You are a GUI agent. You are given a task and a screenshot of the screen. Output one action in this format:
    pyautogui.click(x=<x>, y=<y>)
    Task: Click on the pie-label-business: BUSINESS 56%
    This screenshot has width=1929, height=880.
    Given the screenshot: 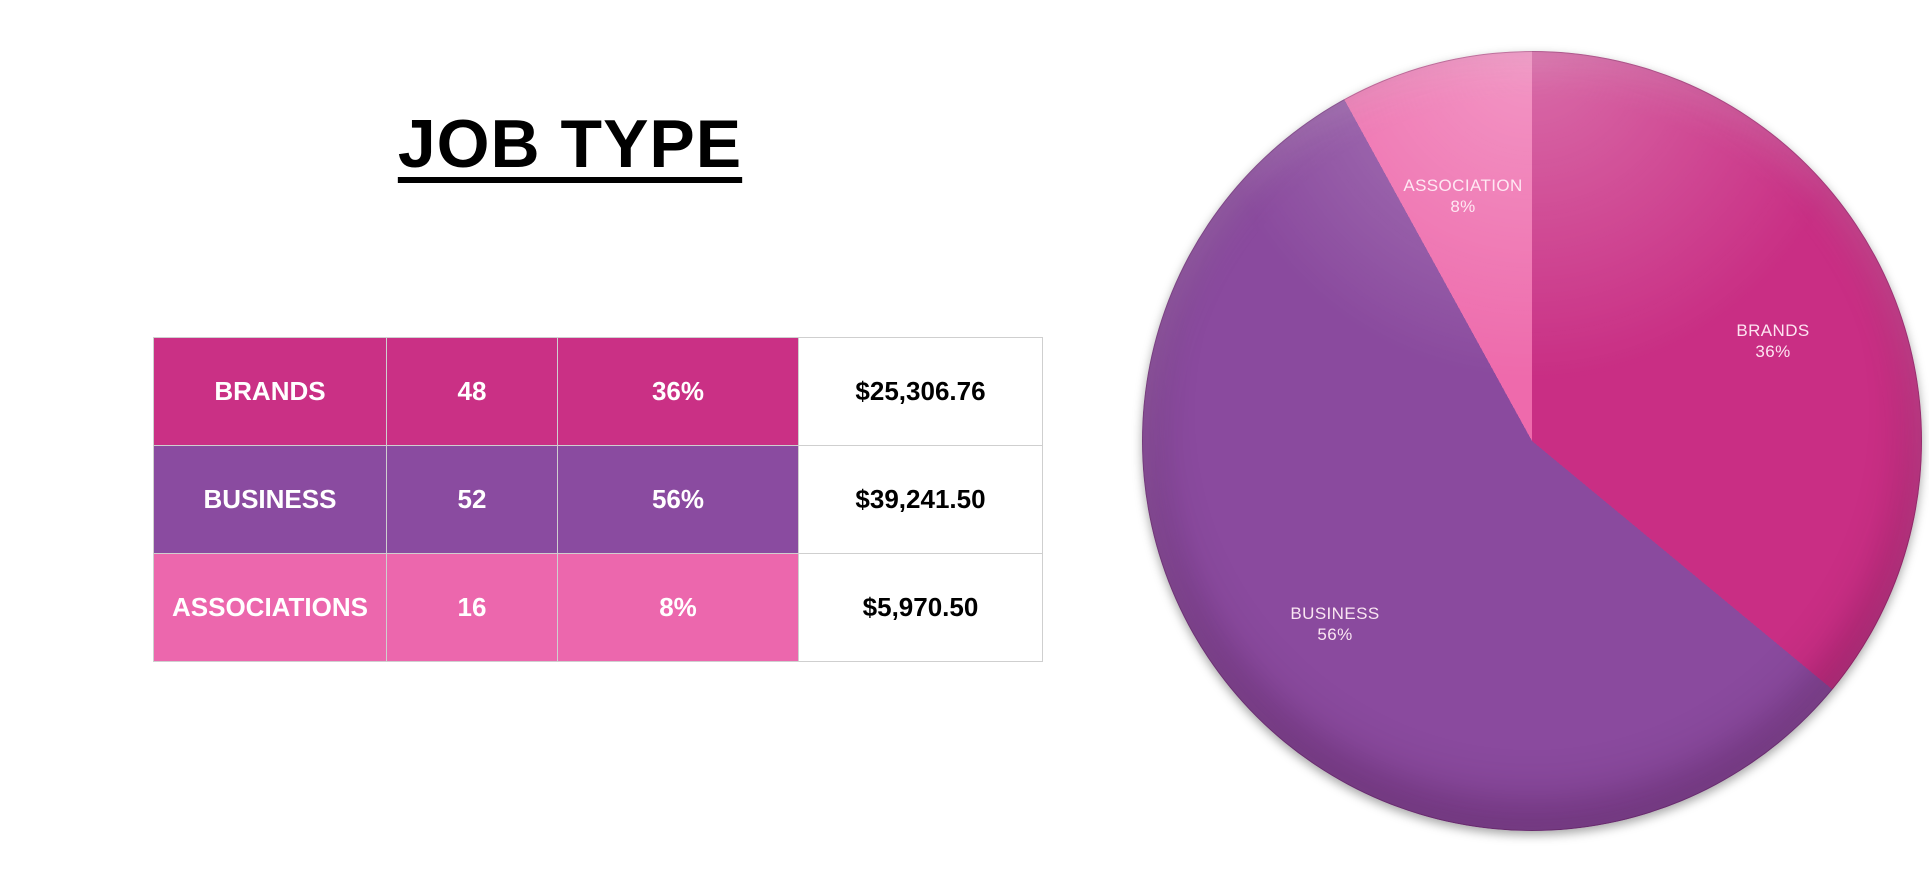 What is the action you would take?
    pyautogui.click(x=1335, y=624)
    